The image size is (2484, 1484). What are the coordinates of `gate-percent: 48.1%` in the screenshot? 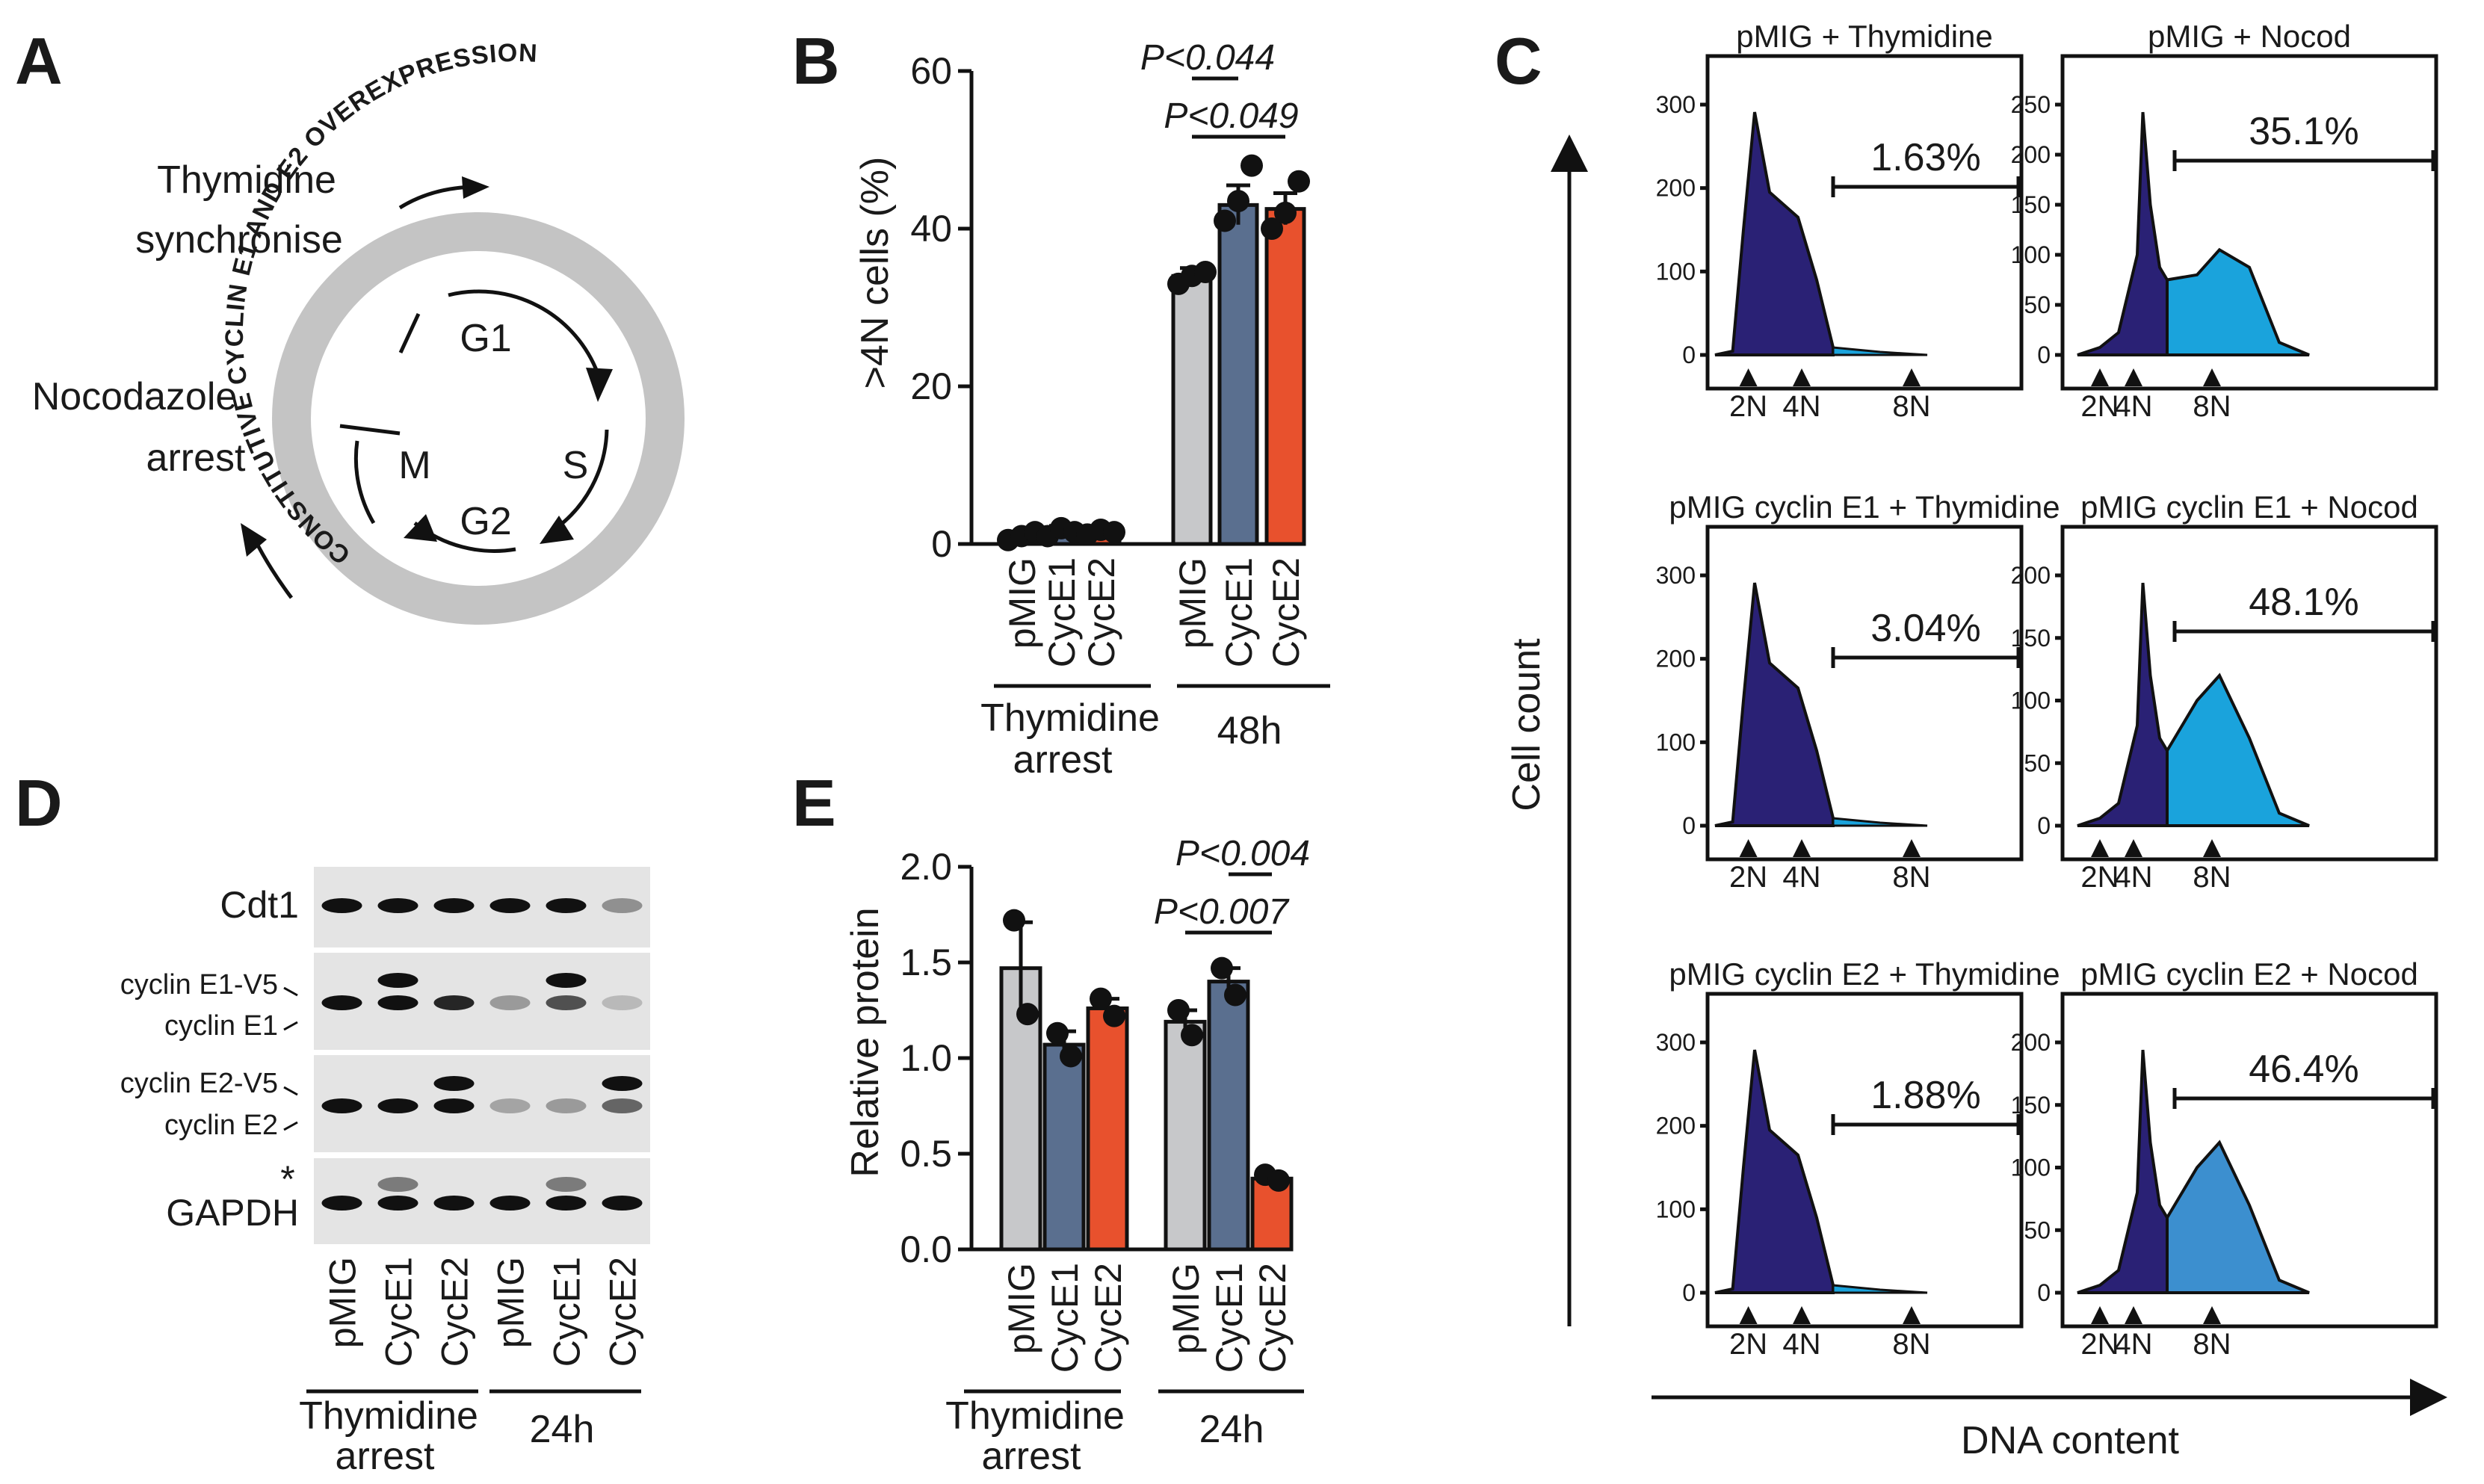 It's located at (2303, 603).